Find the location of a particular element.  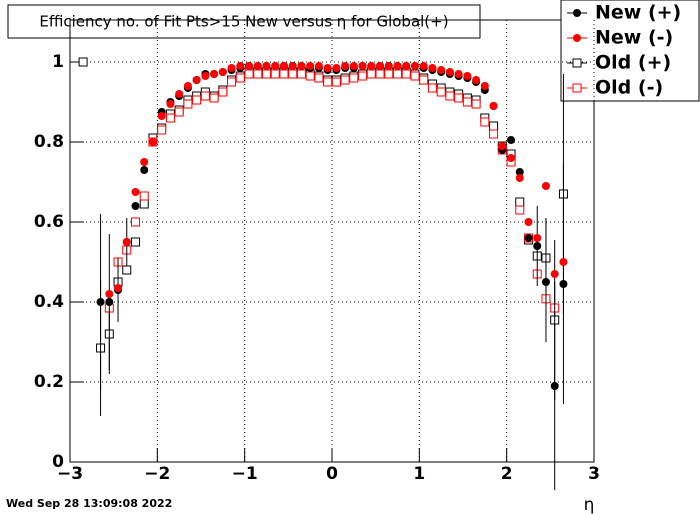

y-tick-label: 0.2 is located at coordinates (49, 382).